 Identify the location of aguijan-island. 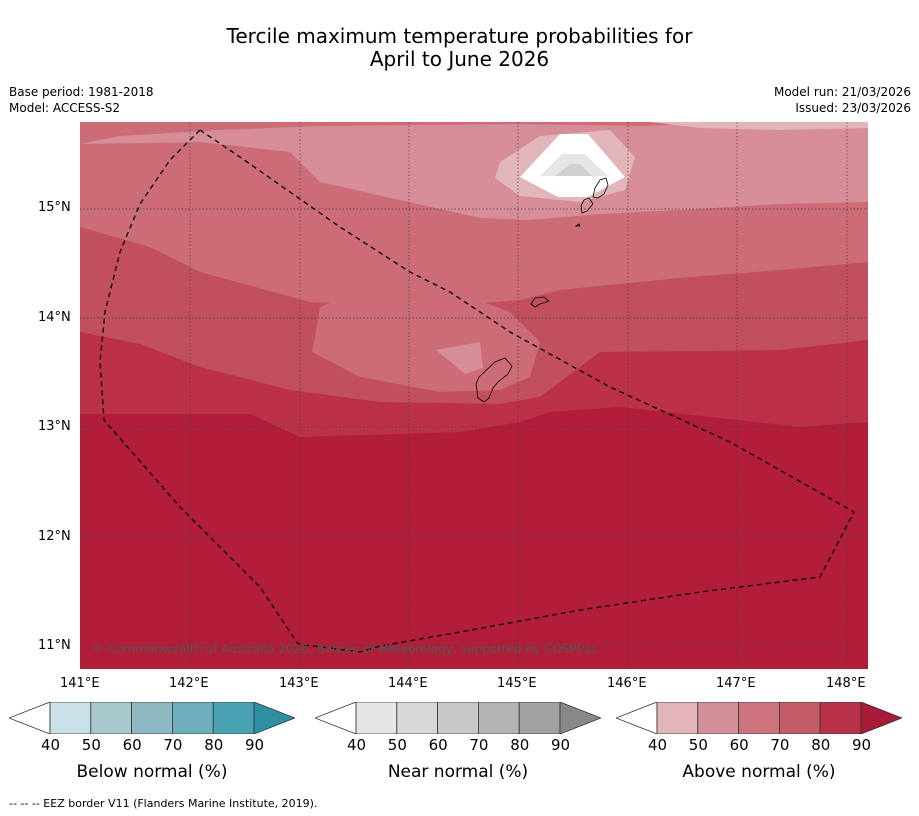
(577, 225).